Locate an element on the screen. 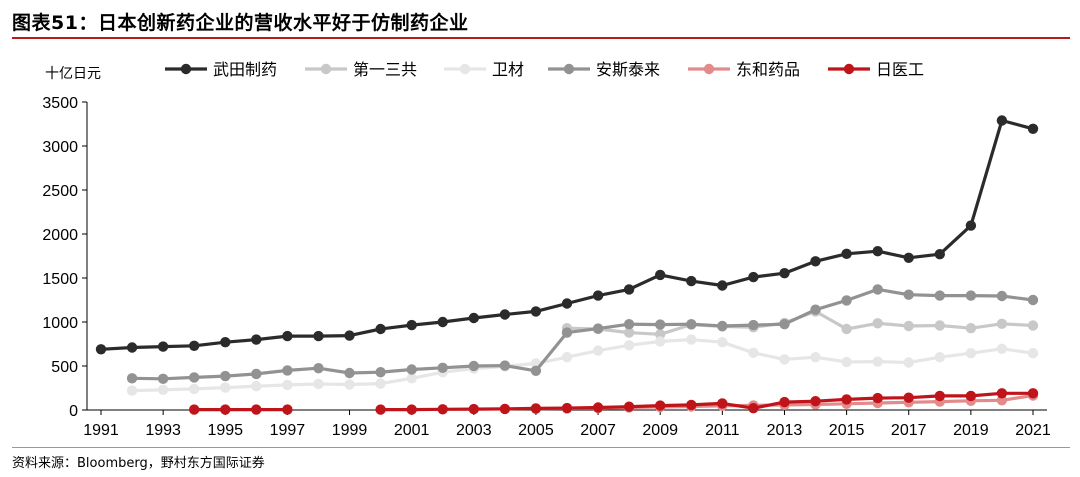 The height and width of the screenshot is (477, 1080). x-tick-label: 2005 is located at coordinates (536, 430).